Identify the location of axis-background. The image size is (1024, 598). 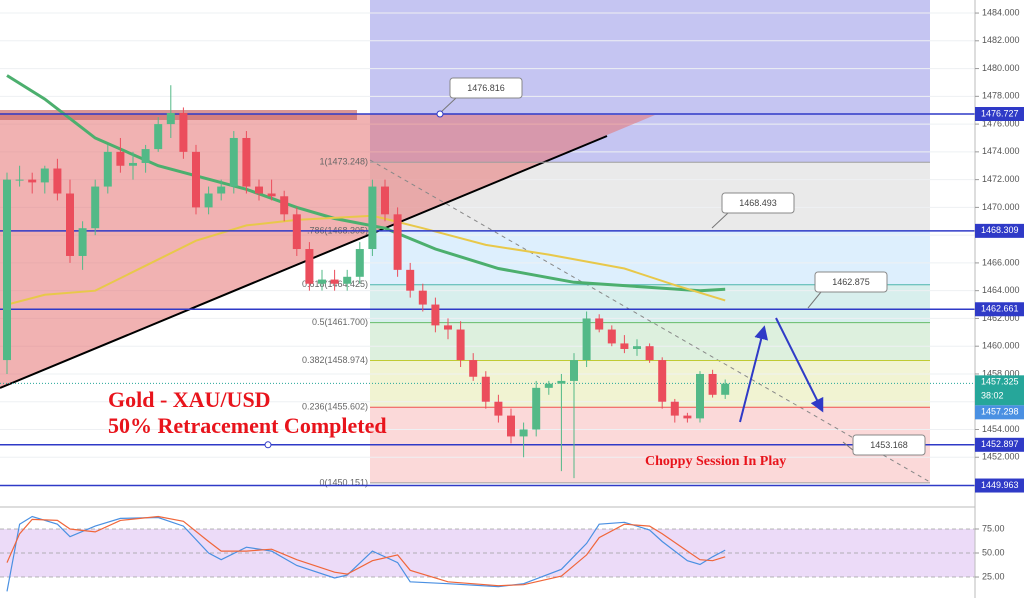
(999, 299).